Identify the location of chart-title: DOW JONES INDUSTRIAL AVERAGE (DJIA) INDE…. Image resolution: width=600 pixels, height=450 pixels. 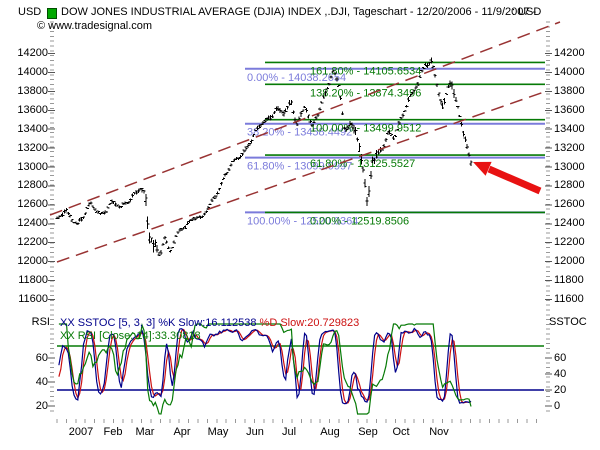
(299, 12).